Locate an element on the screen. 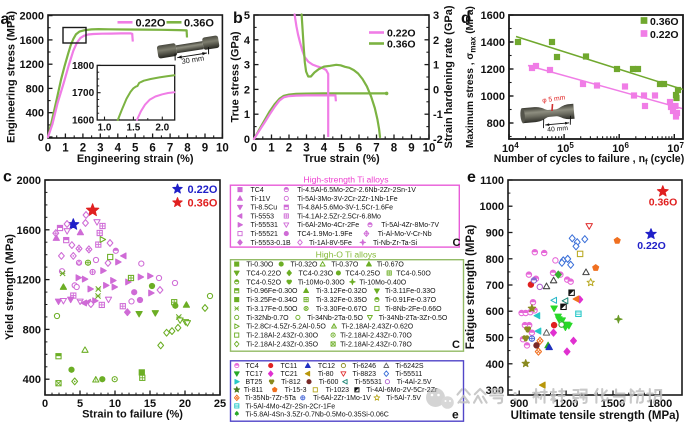 The height and width of the screenshot is (424, 685). svg-text: Ti-2.18Al-2.43Zr-0.62O is located at coordinates (378, 327).